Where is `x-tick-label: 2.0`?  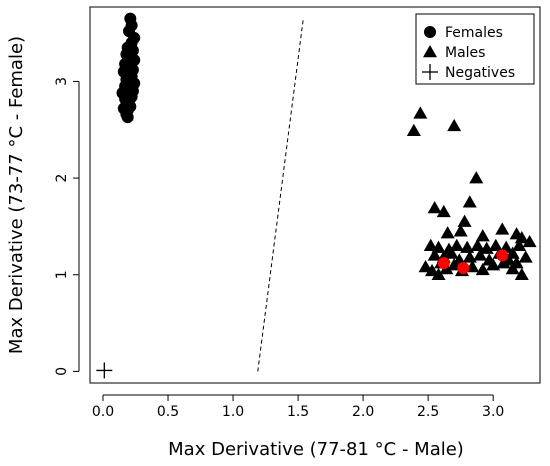 x-tick-label: 2.0 is located at coordinates (363, 412).